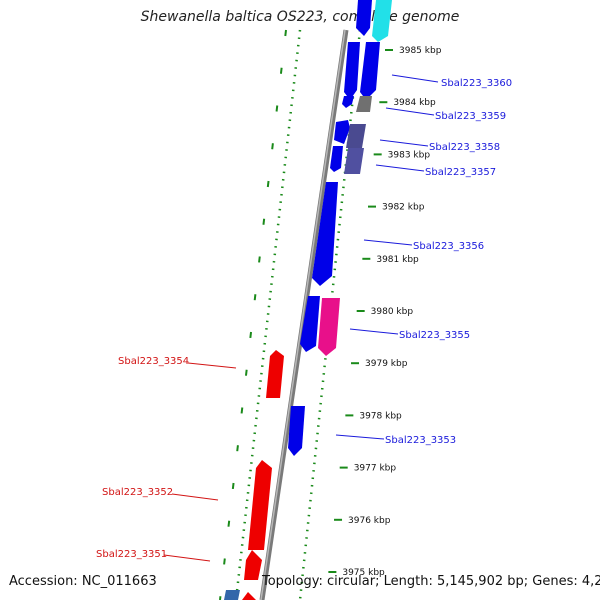  I want to click on scale-tick-label: 3983 kbp, so click(409, 155).